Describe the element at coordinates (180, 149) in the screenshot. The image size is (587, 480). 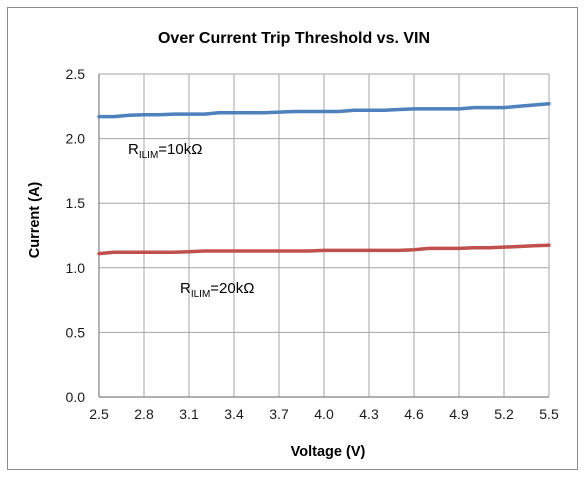
I see `series-label-10k-rest: =10kΩ` at that location.